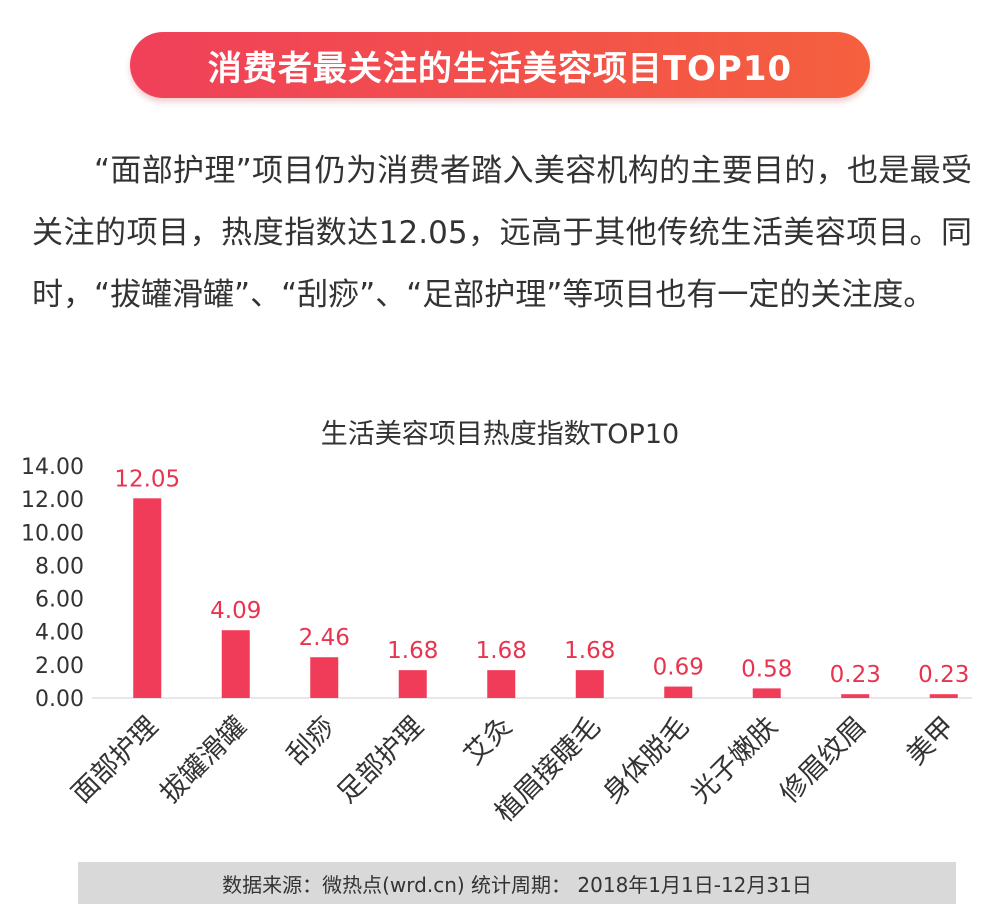 This screenshot has width=1000, height=907. What do you see at coordinates (59, 600) in the screenshot?
I see `y-tick-label: 6.00` at bounding box center [59, 600].